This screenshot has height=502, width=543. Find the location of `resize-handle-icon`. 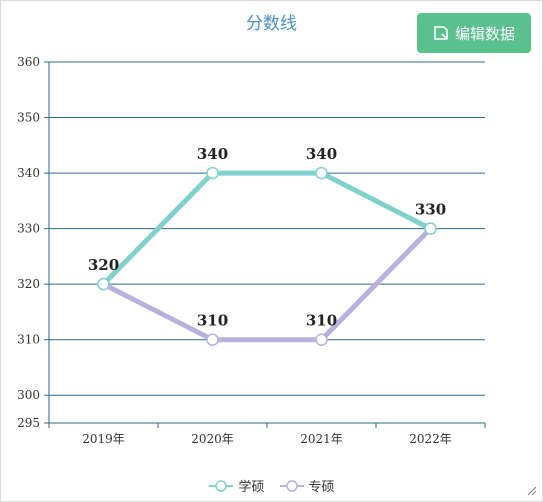

resize-handle-icon is located at coordinates (532, 491).